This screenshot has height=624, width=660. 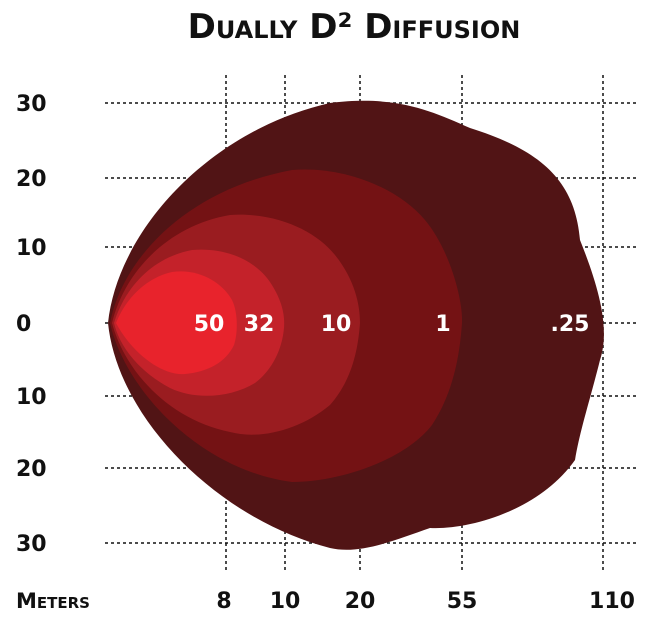 I want to click on x-tick-label: 20, so click(x=360, y=601).